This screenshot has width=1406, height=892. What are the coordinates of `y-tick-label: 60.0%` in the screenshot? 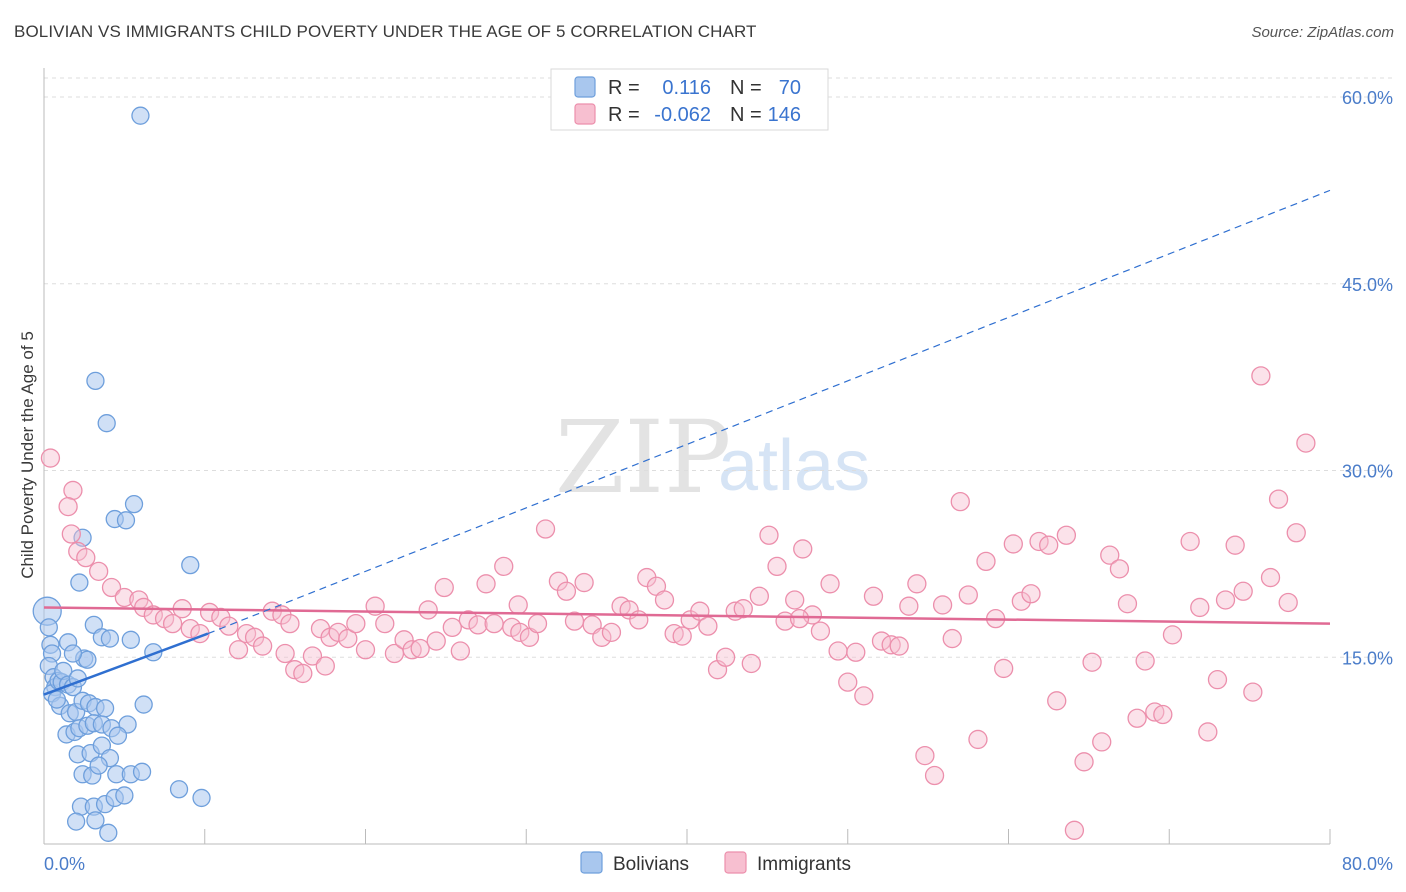 It's located at (1367, 98).